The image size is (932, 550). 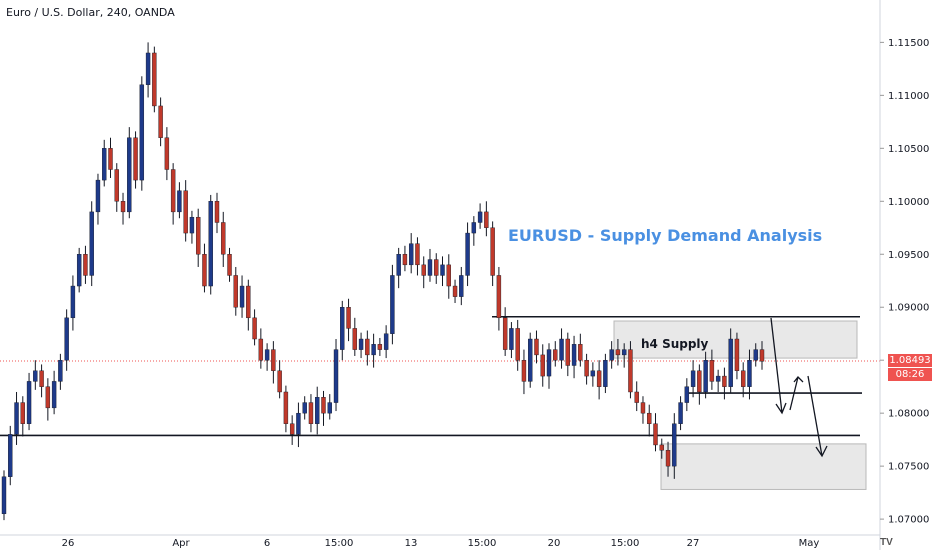 I want to click on y-tick-label: 1.11000, so click(x=908, y=96).